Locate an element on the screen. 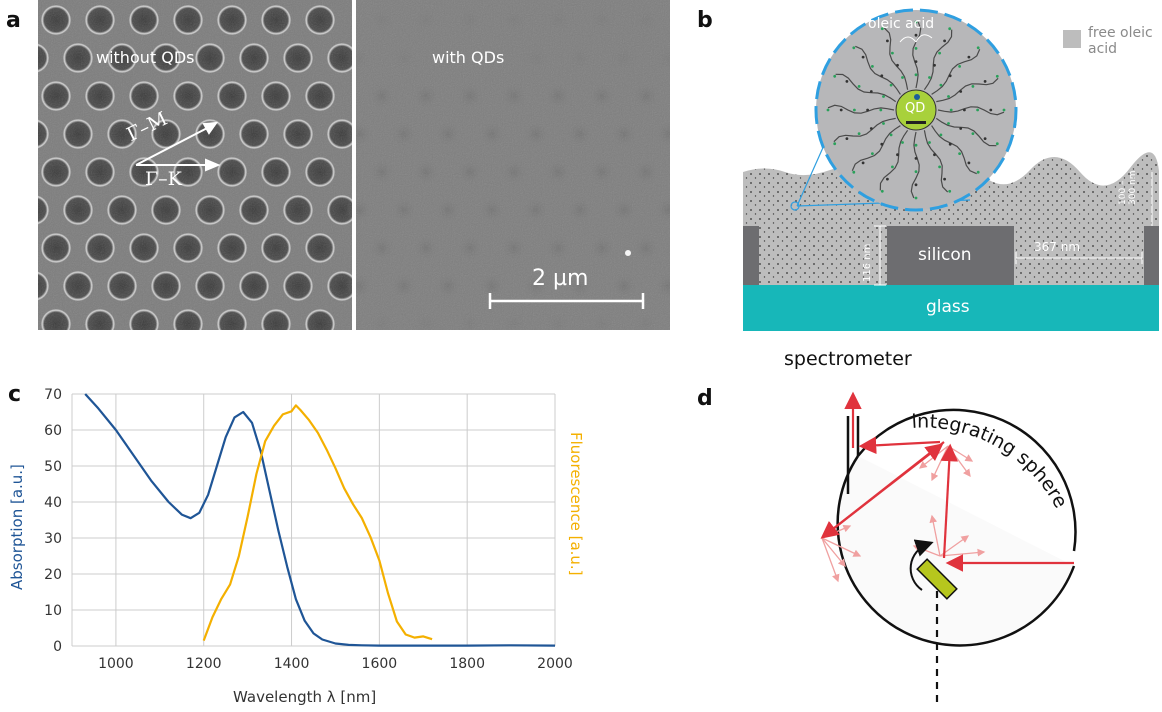 This screenshot has height=712, width=1162. absorption-series-line is located at coordinates (320, 520).